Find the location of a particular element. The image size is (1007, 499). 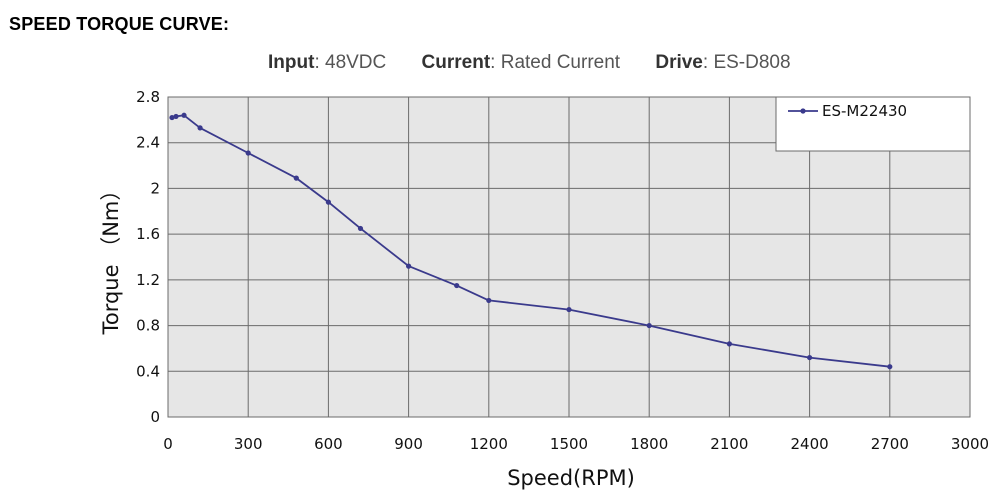

y-tick-label: 2.4 is located at coordinates (148, 143).